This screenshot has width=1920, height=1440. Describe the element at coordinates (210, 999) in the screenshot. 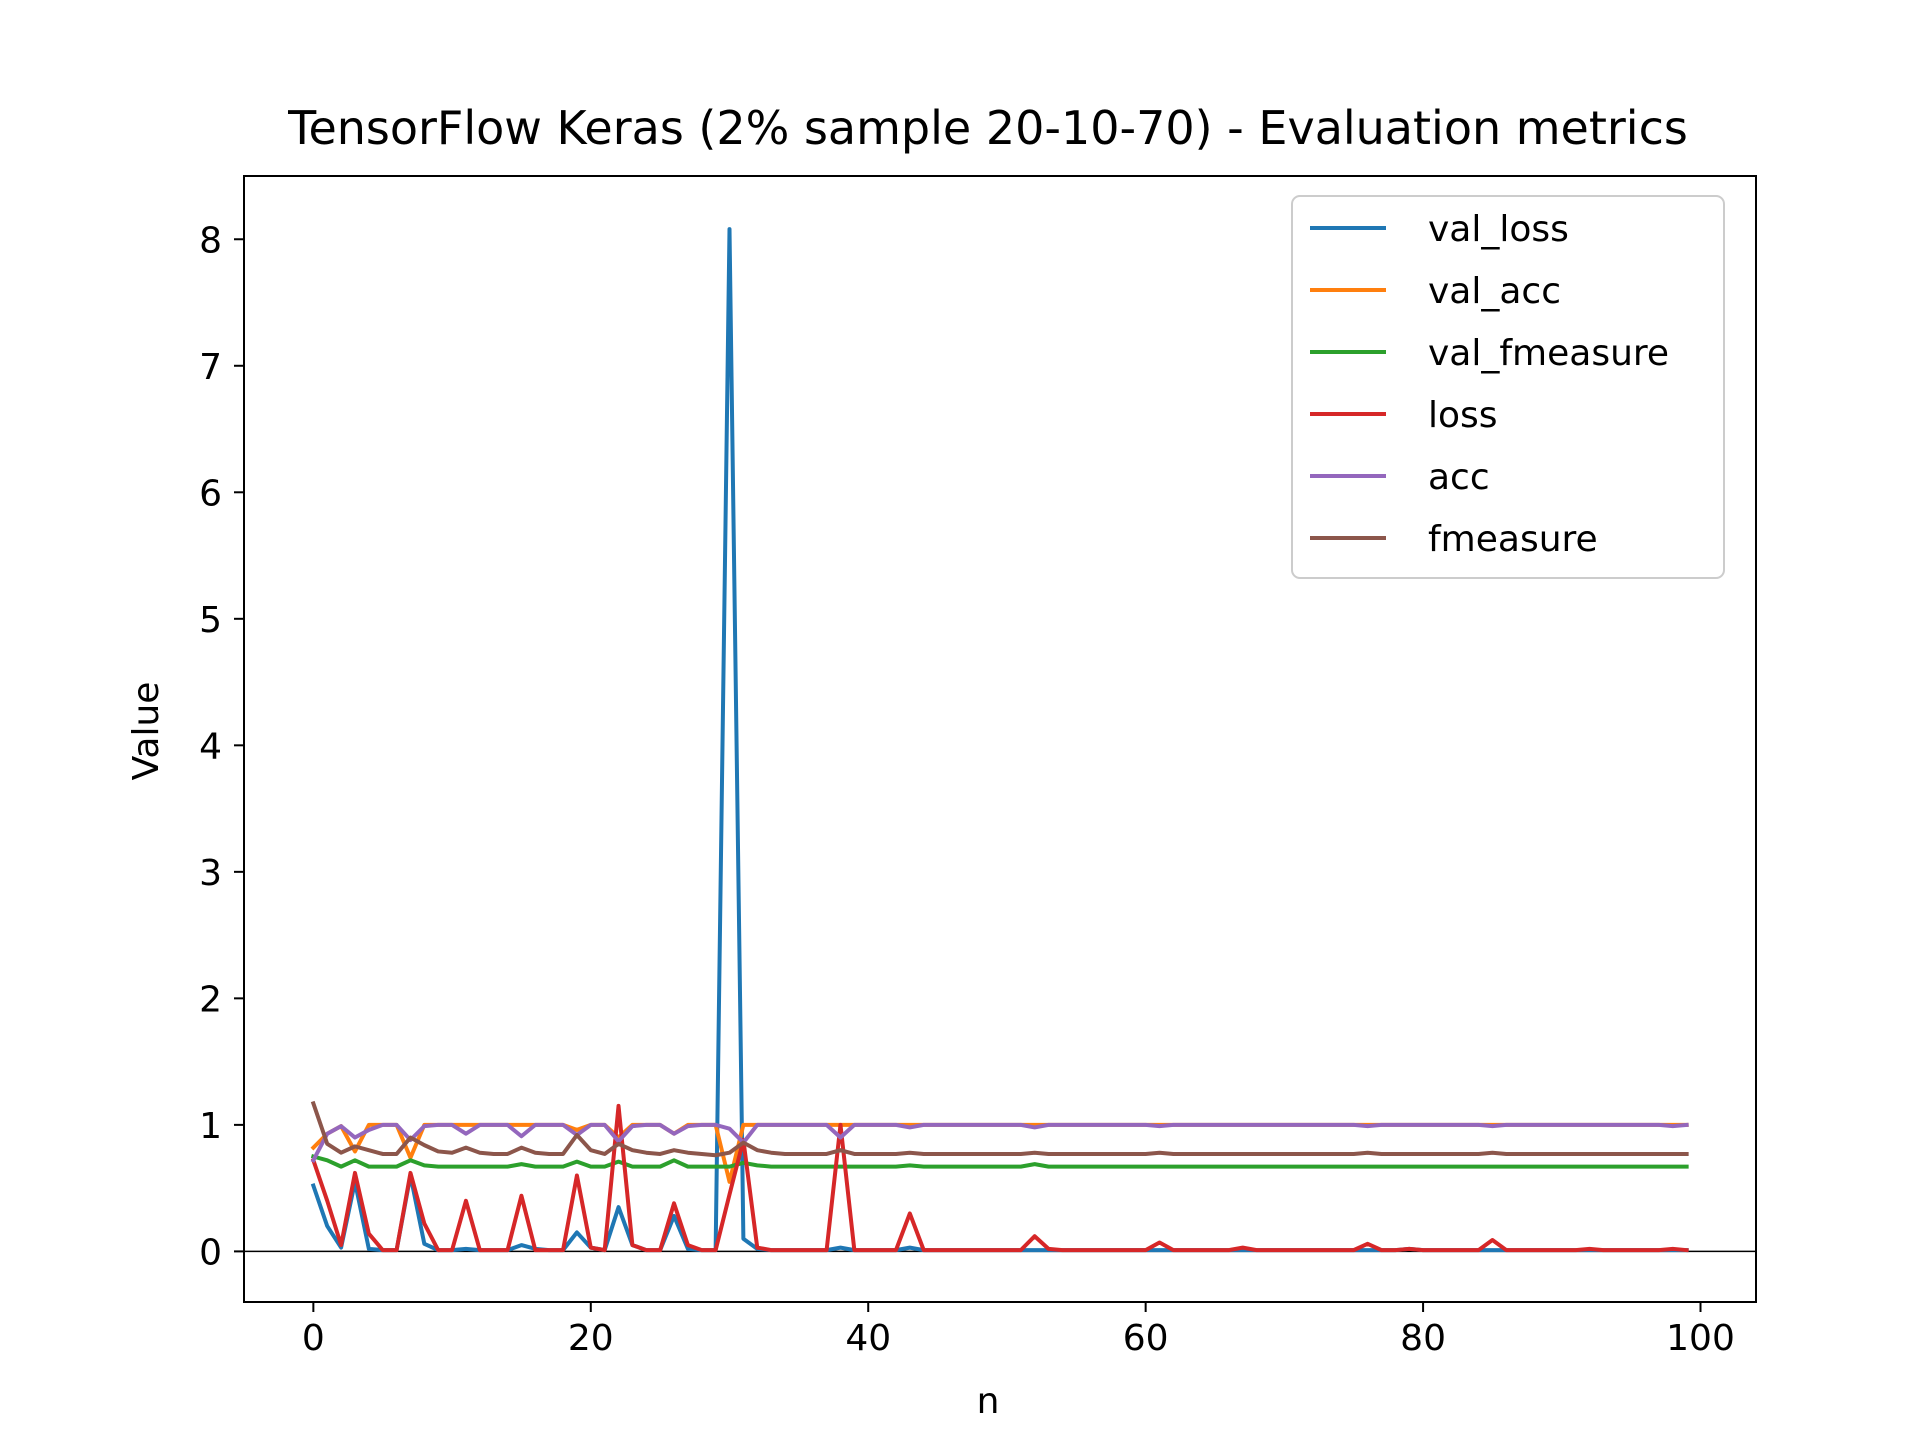

I see `y-tick-label: 2` at that location.